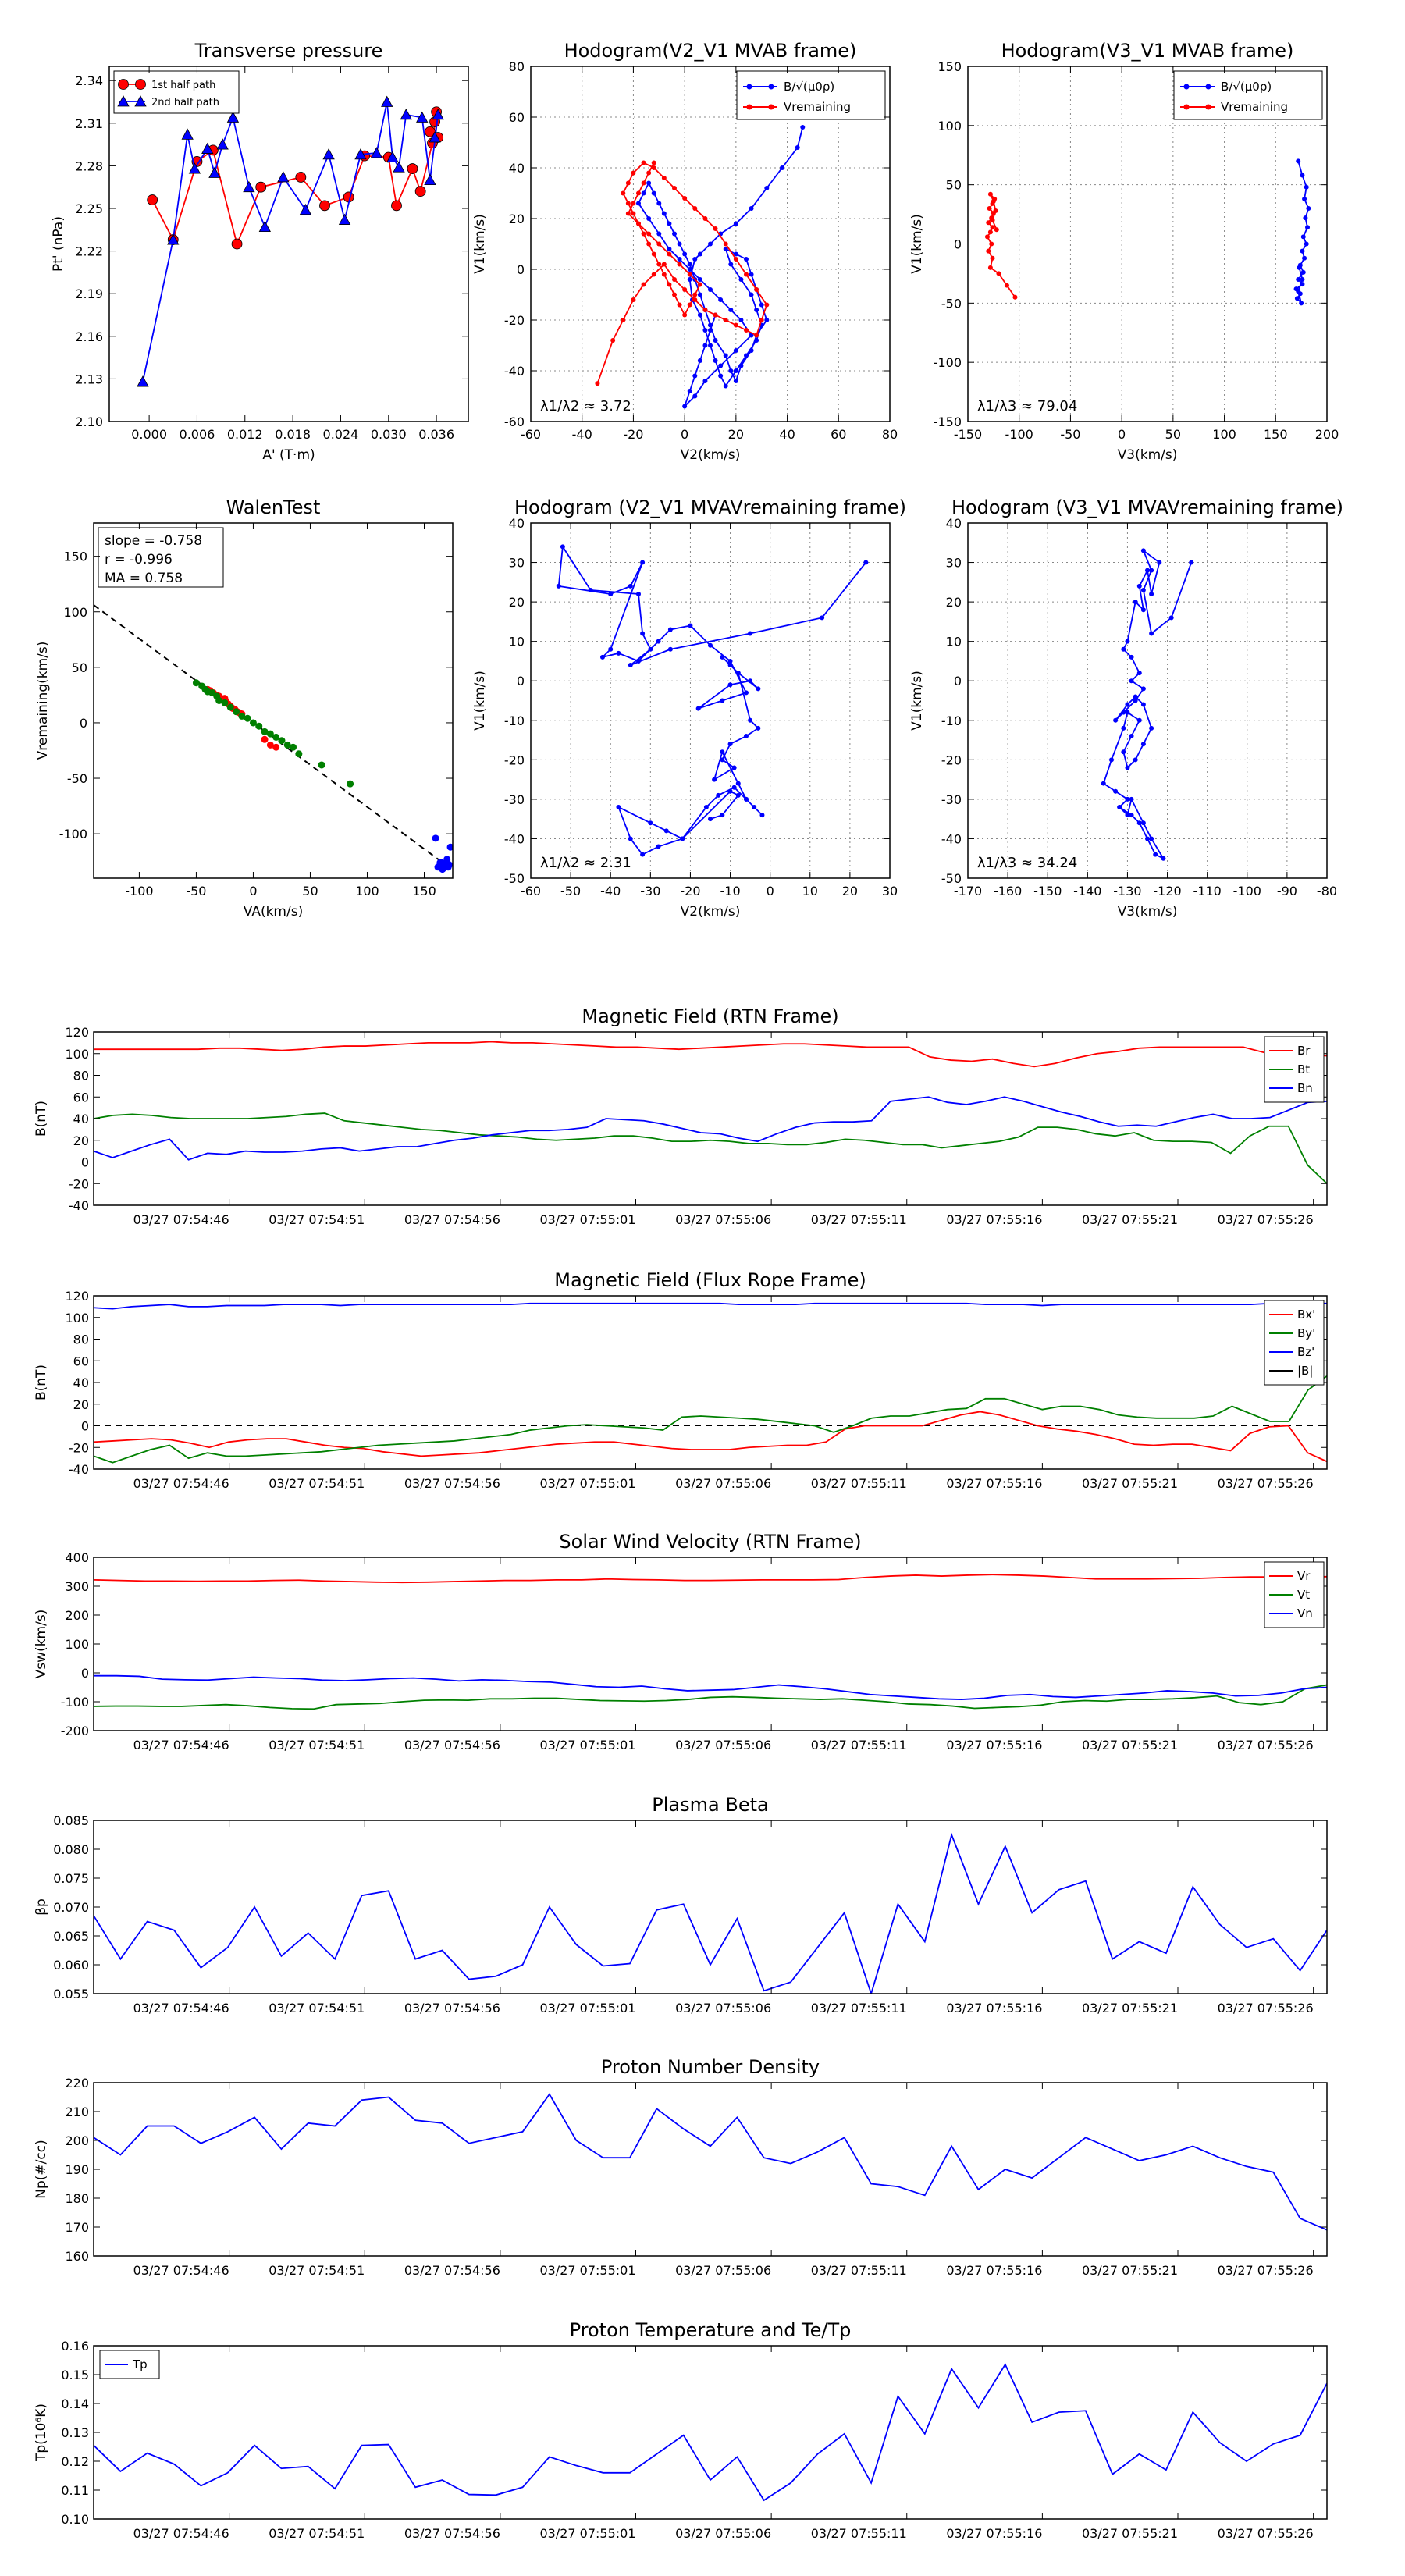  Describe the element at coordinates (181, 2533) in the screenshot. I see `x-tick-label: 03/27 07:54:46` at that location.